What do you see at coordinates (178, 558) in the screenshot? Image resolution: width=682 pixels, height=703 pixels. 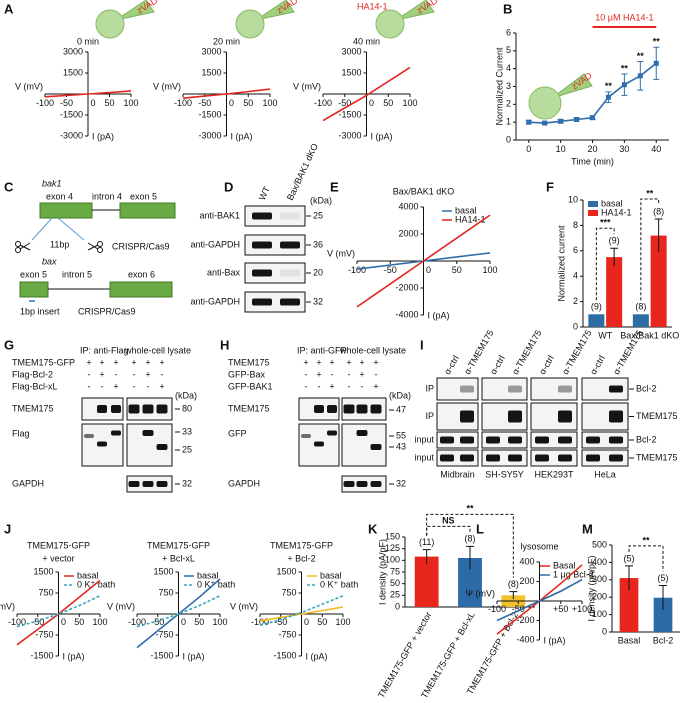 I see `chart-title: + Bcl-xL` at bounding box center [178, 558].